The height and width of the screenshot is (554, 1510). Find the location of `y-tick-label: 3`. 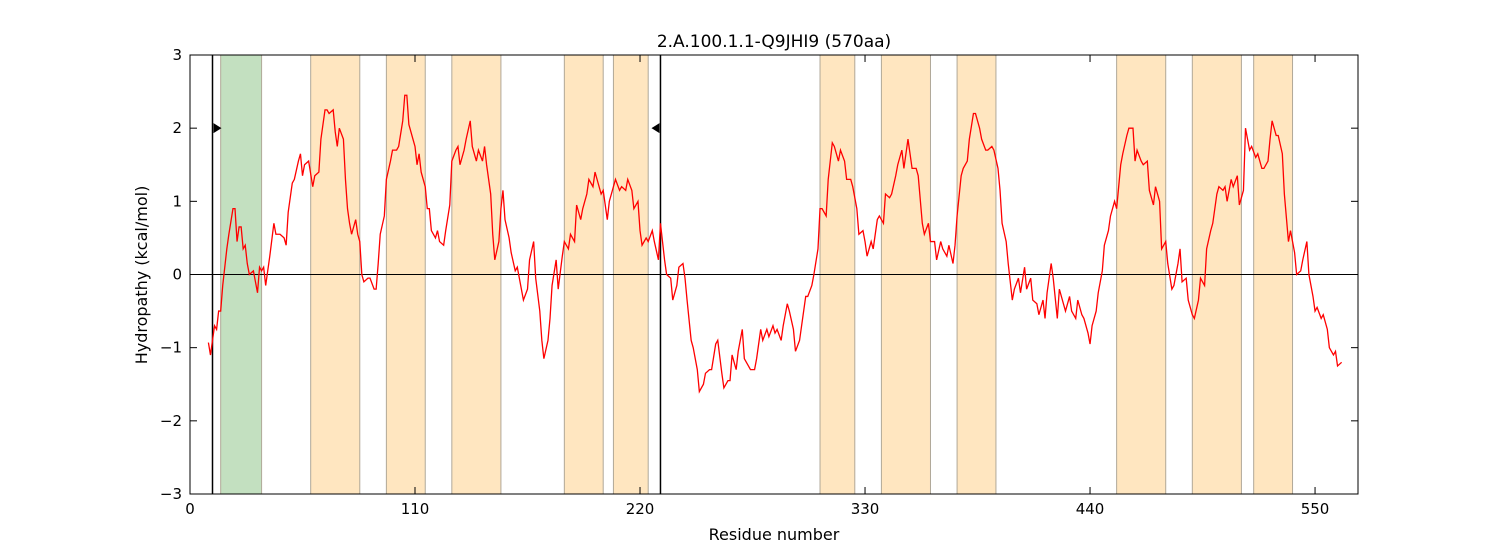

y-tick-label: 3 is located at coordinates (177, 55).